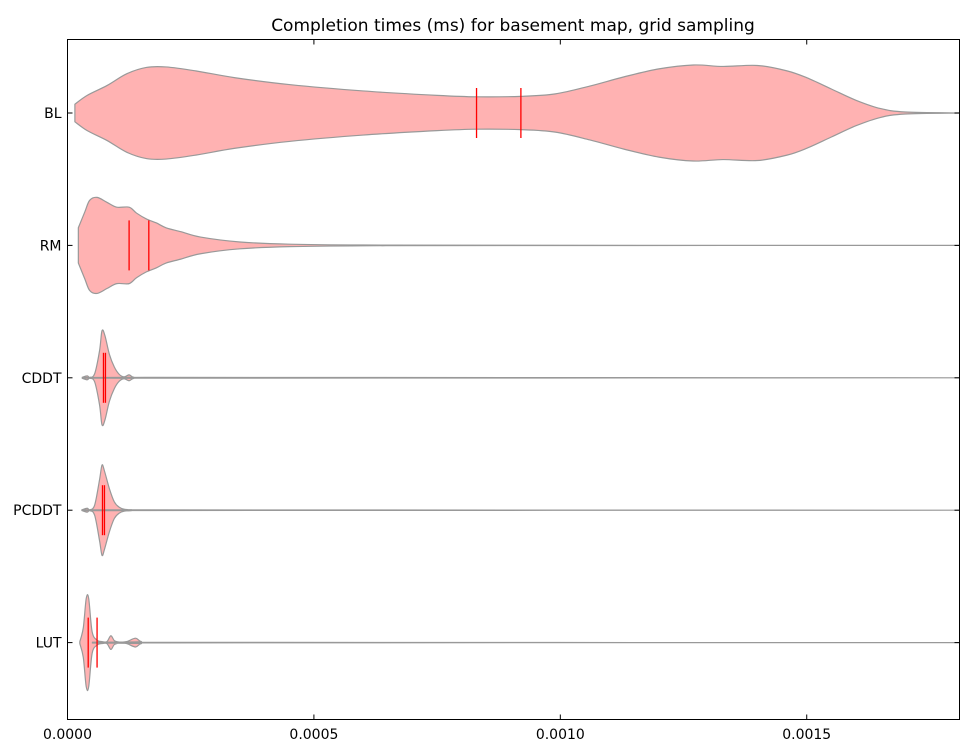  What do you see at coordinates (67, 735) in the screenshot?
I see `x-tick-label-0: 0.0000` at bounding box center [67, 735].